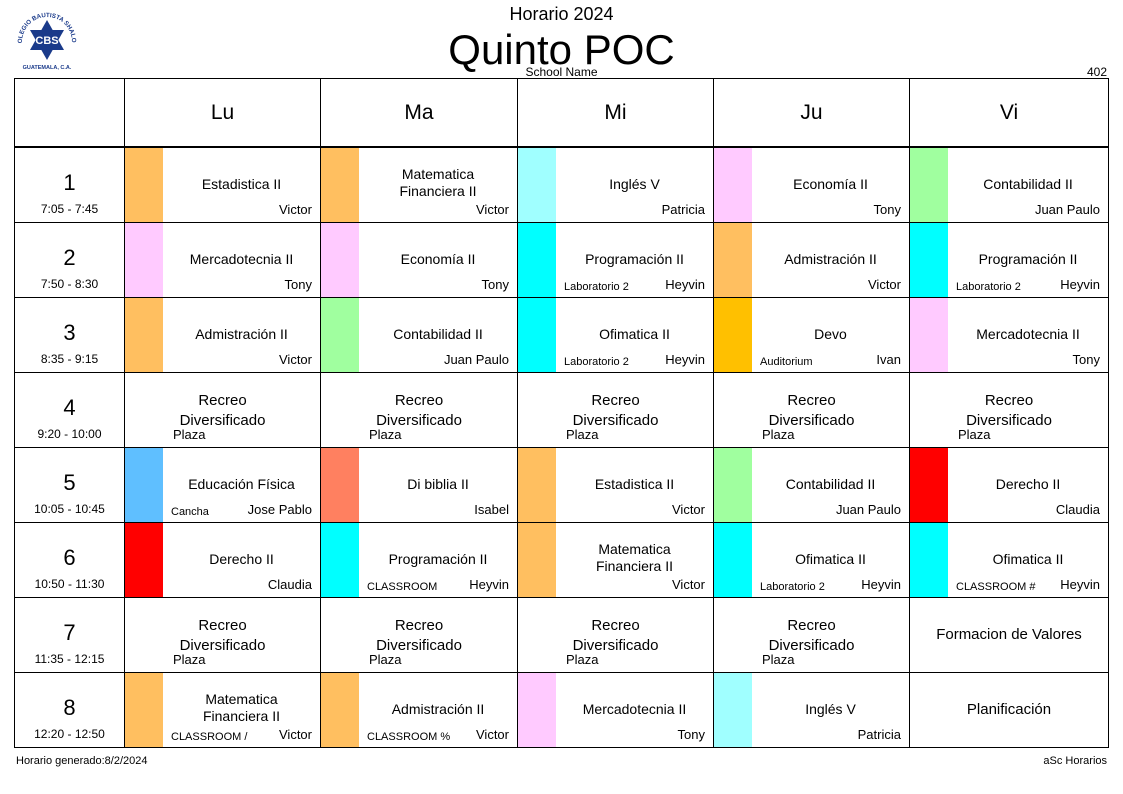  What do you see at coordinates (69, 209) in the screenshot?
I see `period-time: 7:05 - 7:45` at bounding box center [69, 209].